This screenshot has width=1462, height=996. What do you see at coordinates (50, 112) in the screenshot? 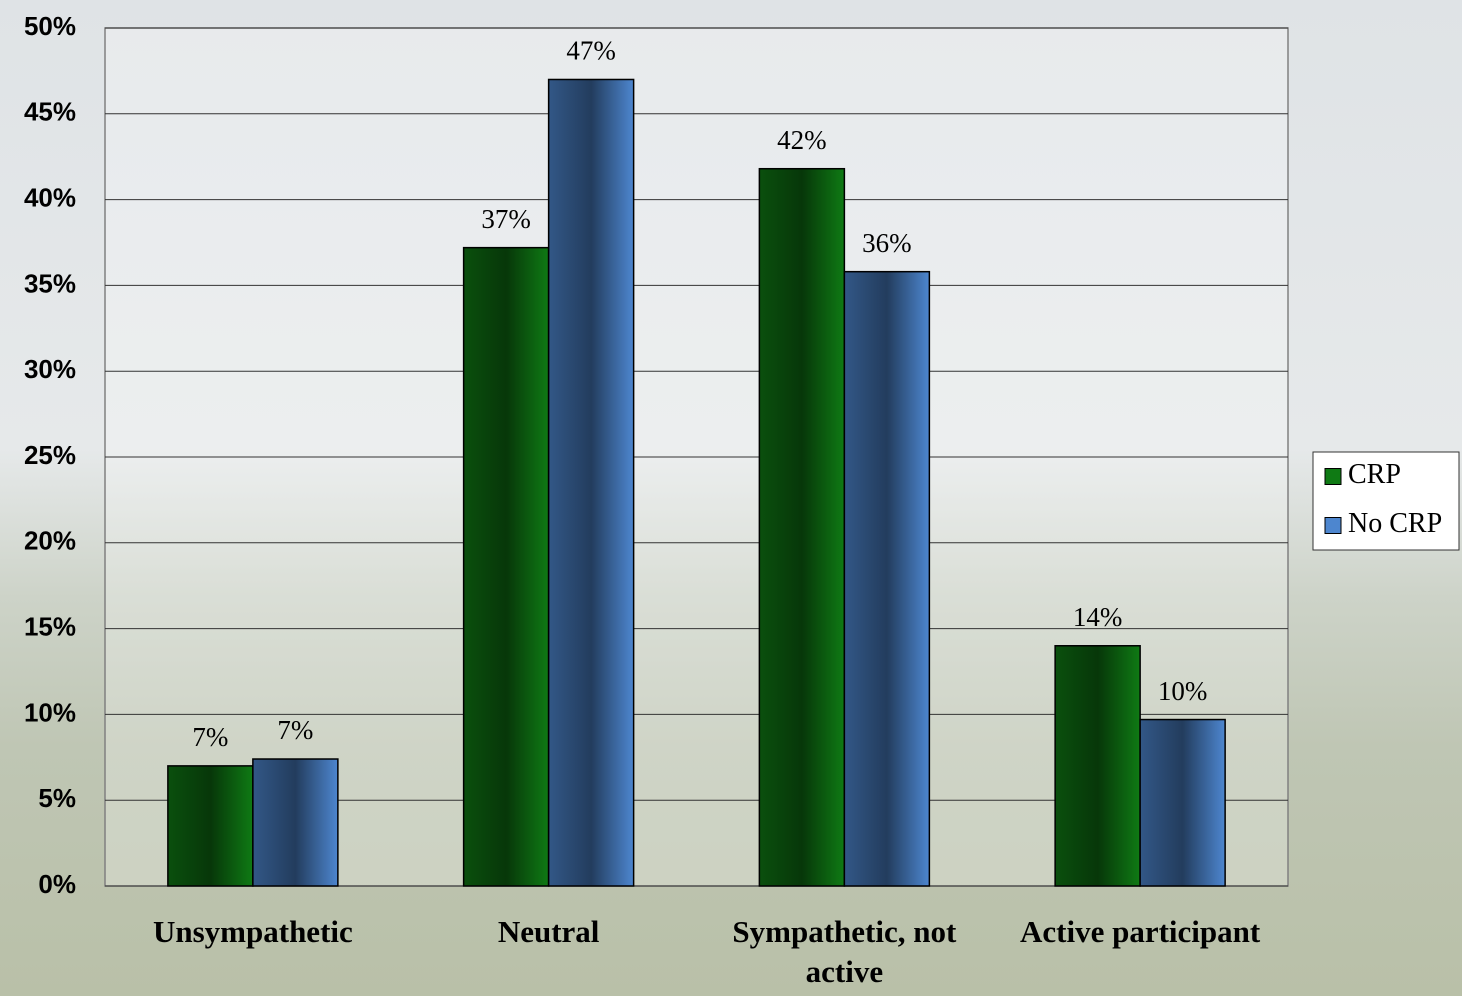
I see `y-tick-label: 45%` at bounding box center [50, 112].